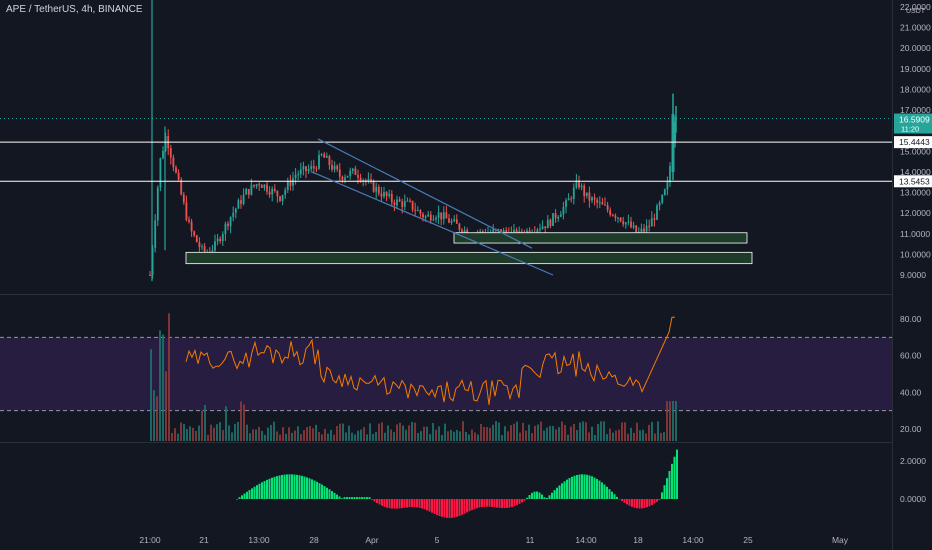  What do you see at coordinates (915, 151) in the screenshot?
I see `price-tick-label: 15.0000` at bounding box center [915, 151].